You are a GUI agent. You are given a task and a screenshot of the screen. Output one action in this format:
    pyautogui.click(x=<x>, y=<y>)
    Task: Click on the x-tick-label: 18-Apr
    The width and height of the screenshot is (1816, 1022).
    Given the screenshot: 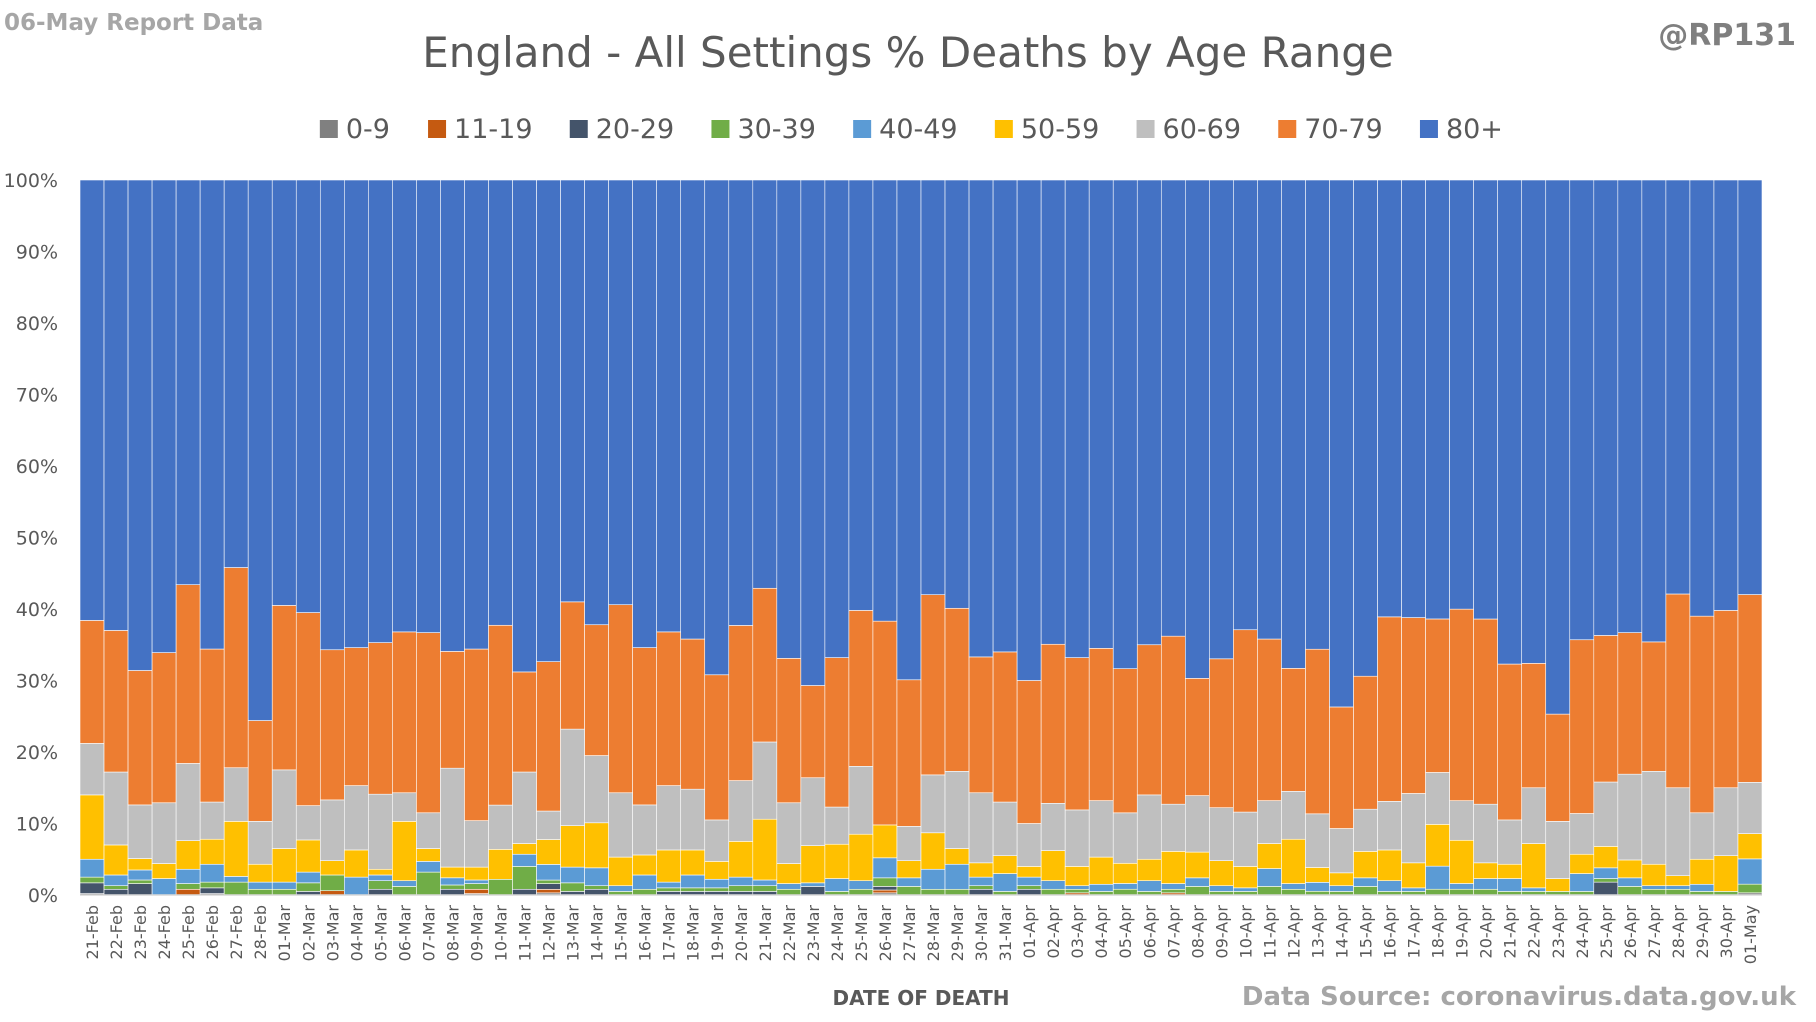 What is the action you would take?
    pyautogui.click(x=1438, y=932)
    